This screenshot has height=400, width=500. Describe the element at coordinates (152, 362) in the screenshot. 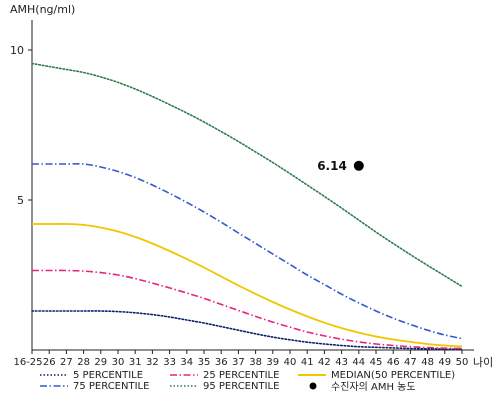

I see `x-tick-label: 32` at that location.